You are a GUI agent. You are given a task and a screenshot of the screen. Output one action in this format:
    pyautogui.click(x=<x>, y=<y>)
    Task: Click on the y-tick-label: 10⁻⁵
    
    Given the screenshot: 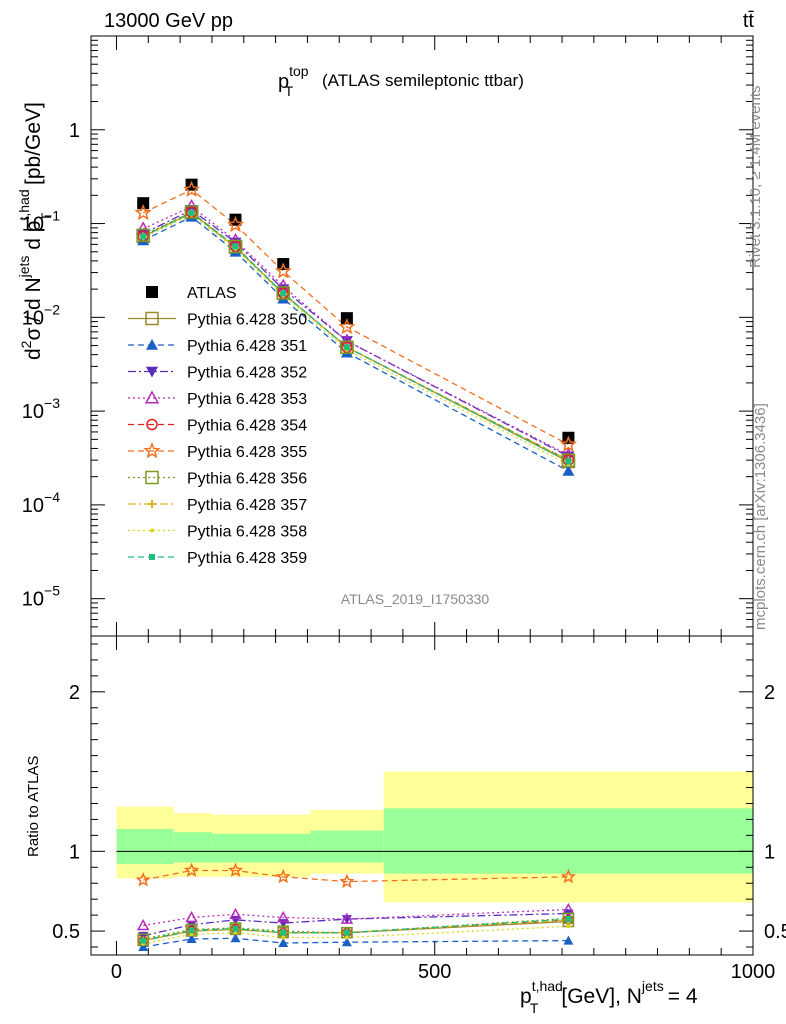 What is the action you would take?
    pyautogui.click(x=41, y=597)
    